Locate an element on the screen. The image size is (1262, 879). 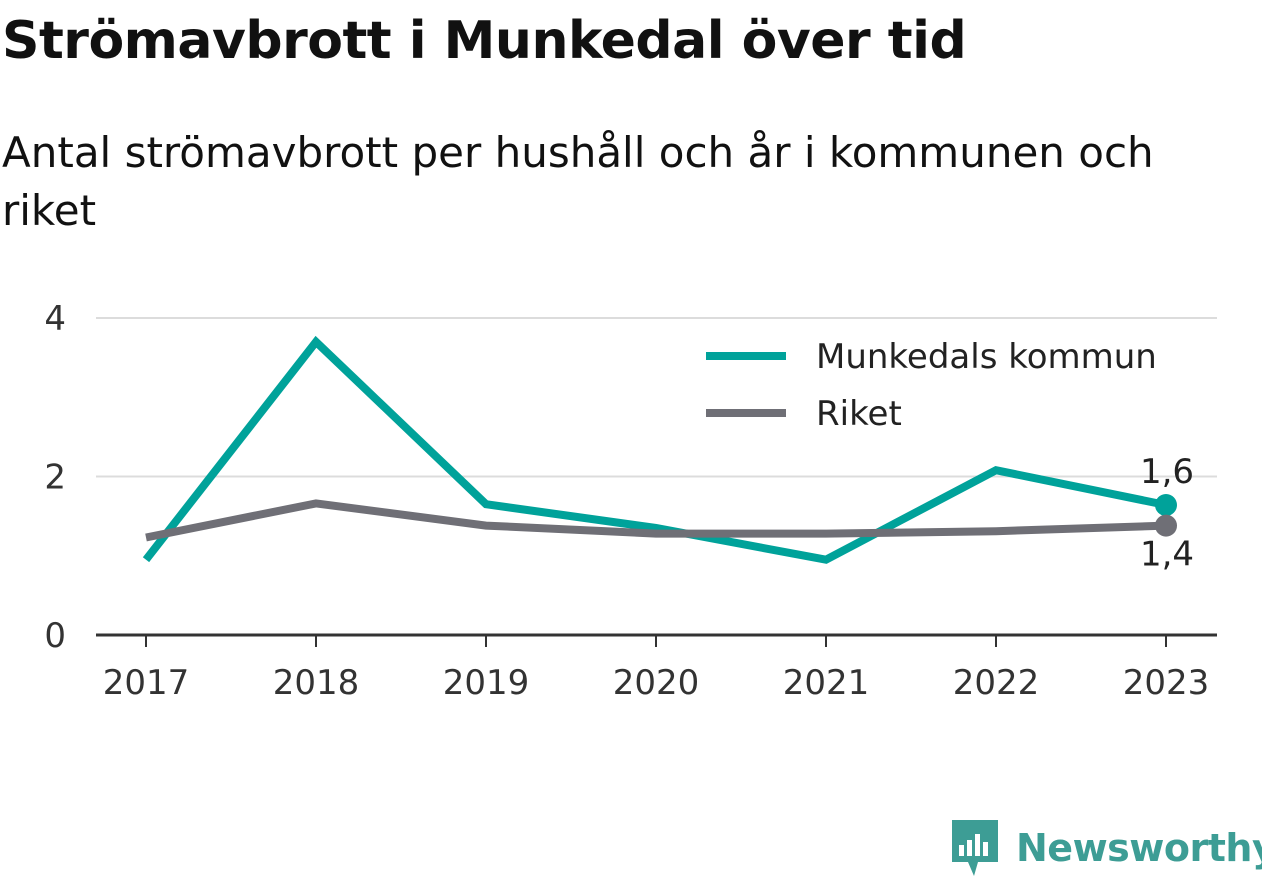
y-axis: 0 2 4 is located at coordinates (55, 477).